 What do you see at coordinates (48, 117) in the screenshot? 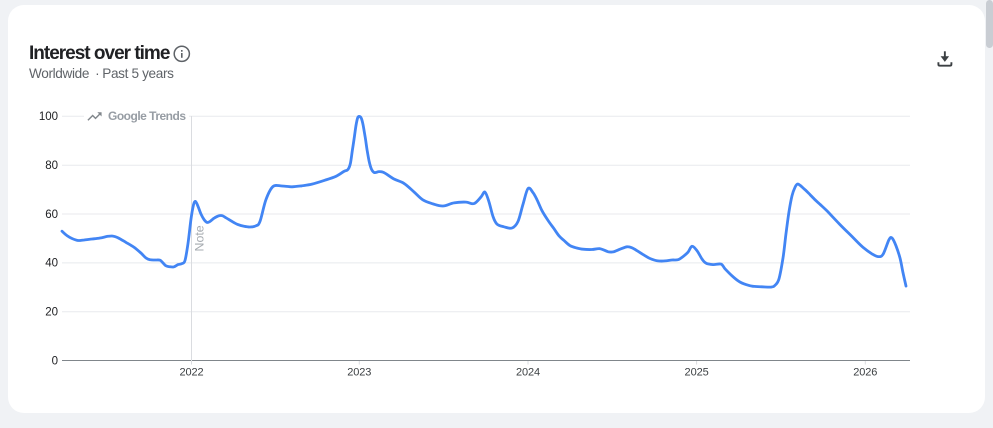
I see `svg-text: 100` at bounding box center [48, 117].